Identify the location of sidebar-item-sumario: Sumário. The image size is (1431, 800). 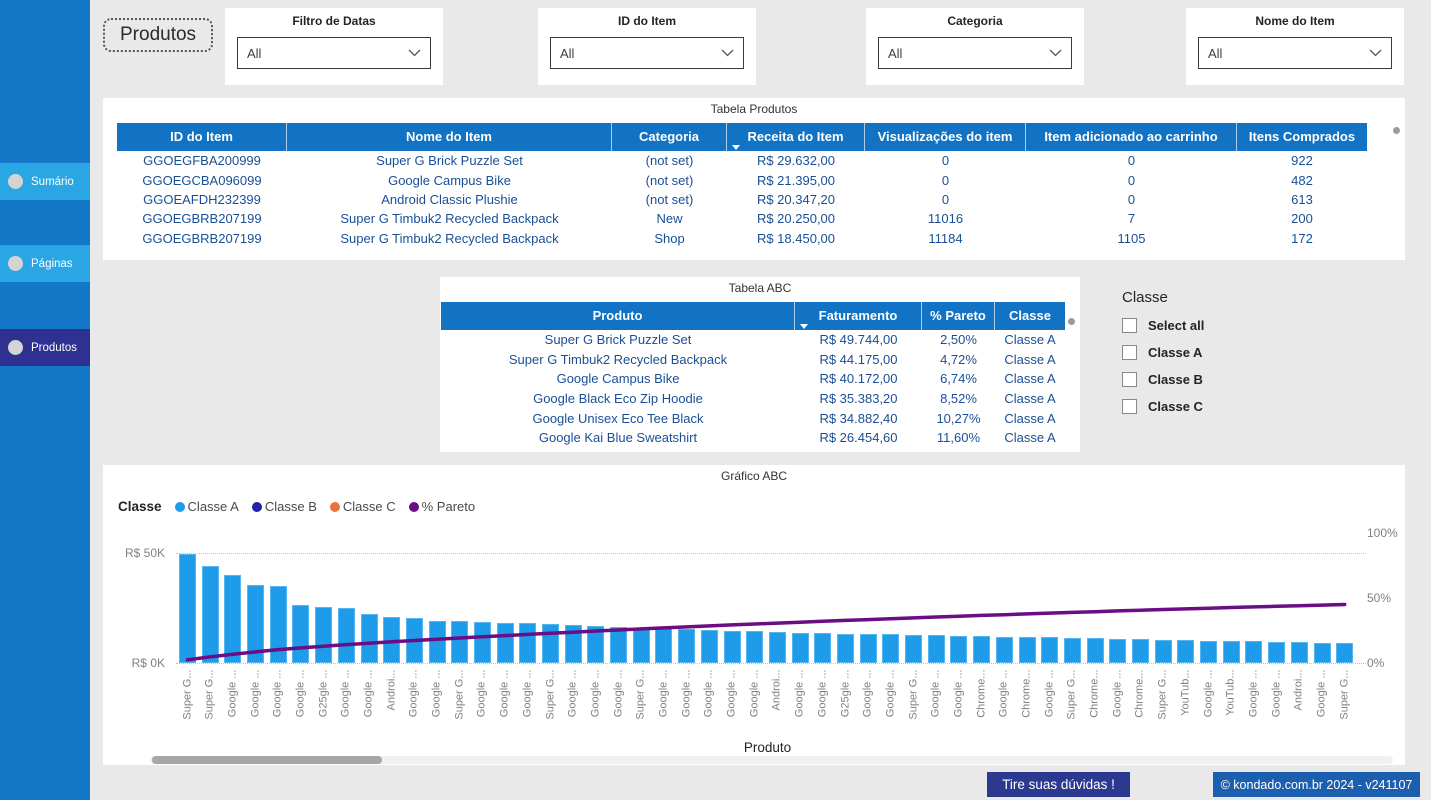
(45, 181).